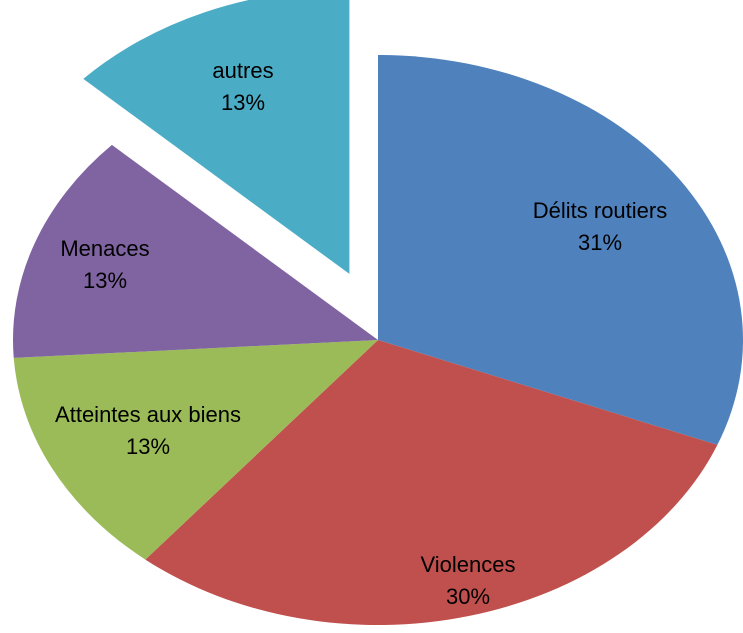  I want to click on slice-label: Délits routiers, so click(600, 210).